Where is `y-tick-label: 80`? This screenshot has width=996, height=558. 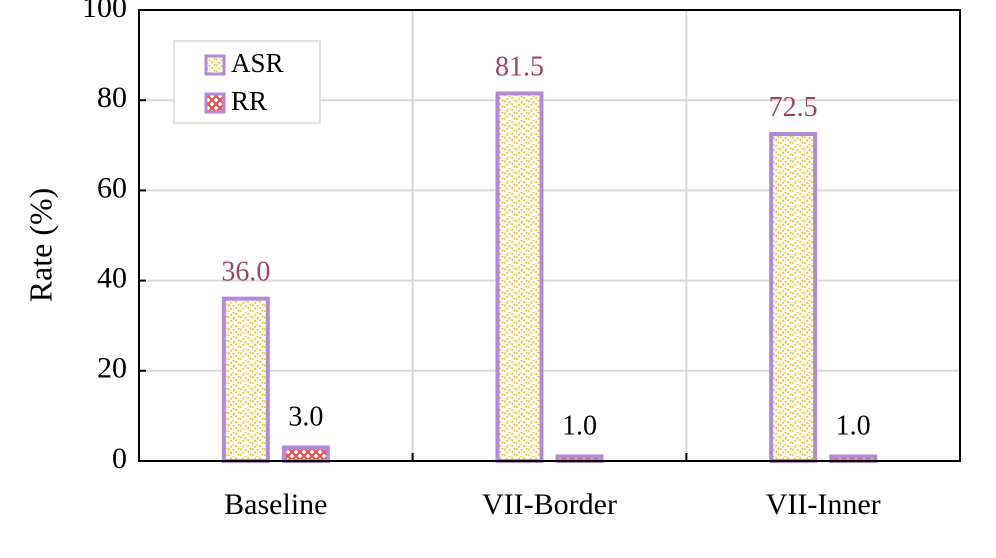
y-tick-label: 80 is located at coordinates (112, 97).